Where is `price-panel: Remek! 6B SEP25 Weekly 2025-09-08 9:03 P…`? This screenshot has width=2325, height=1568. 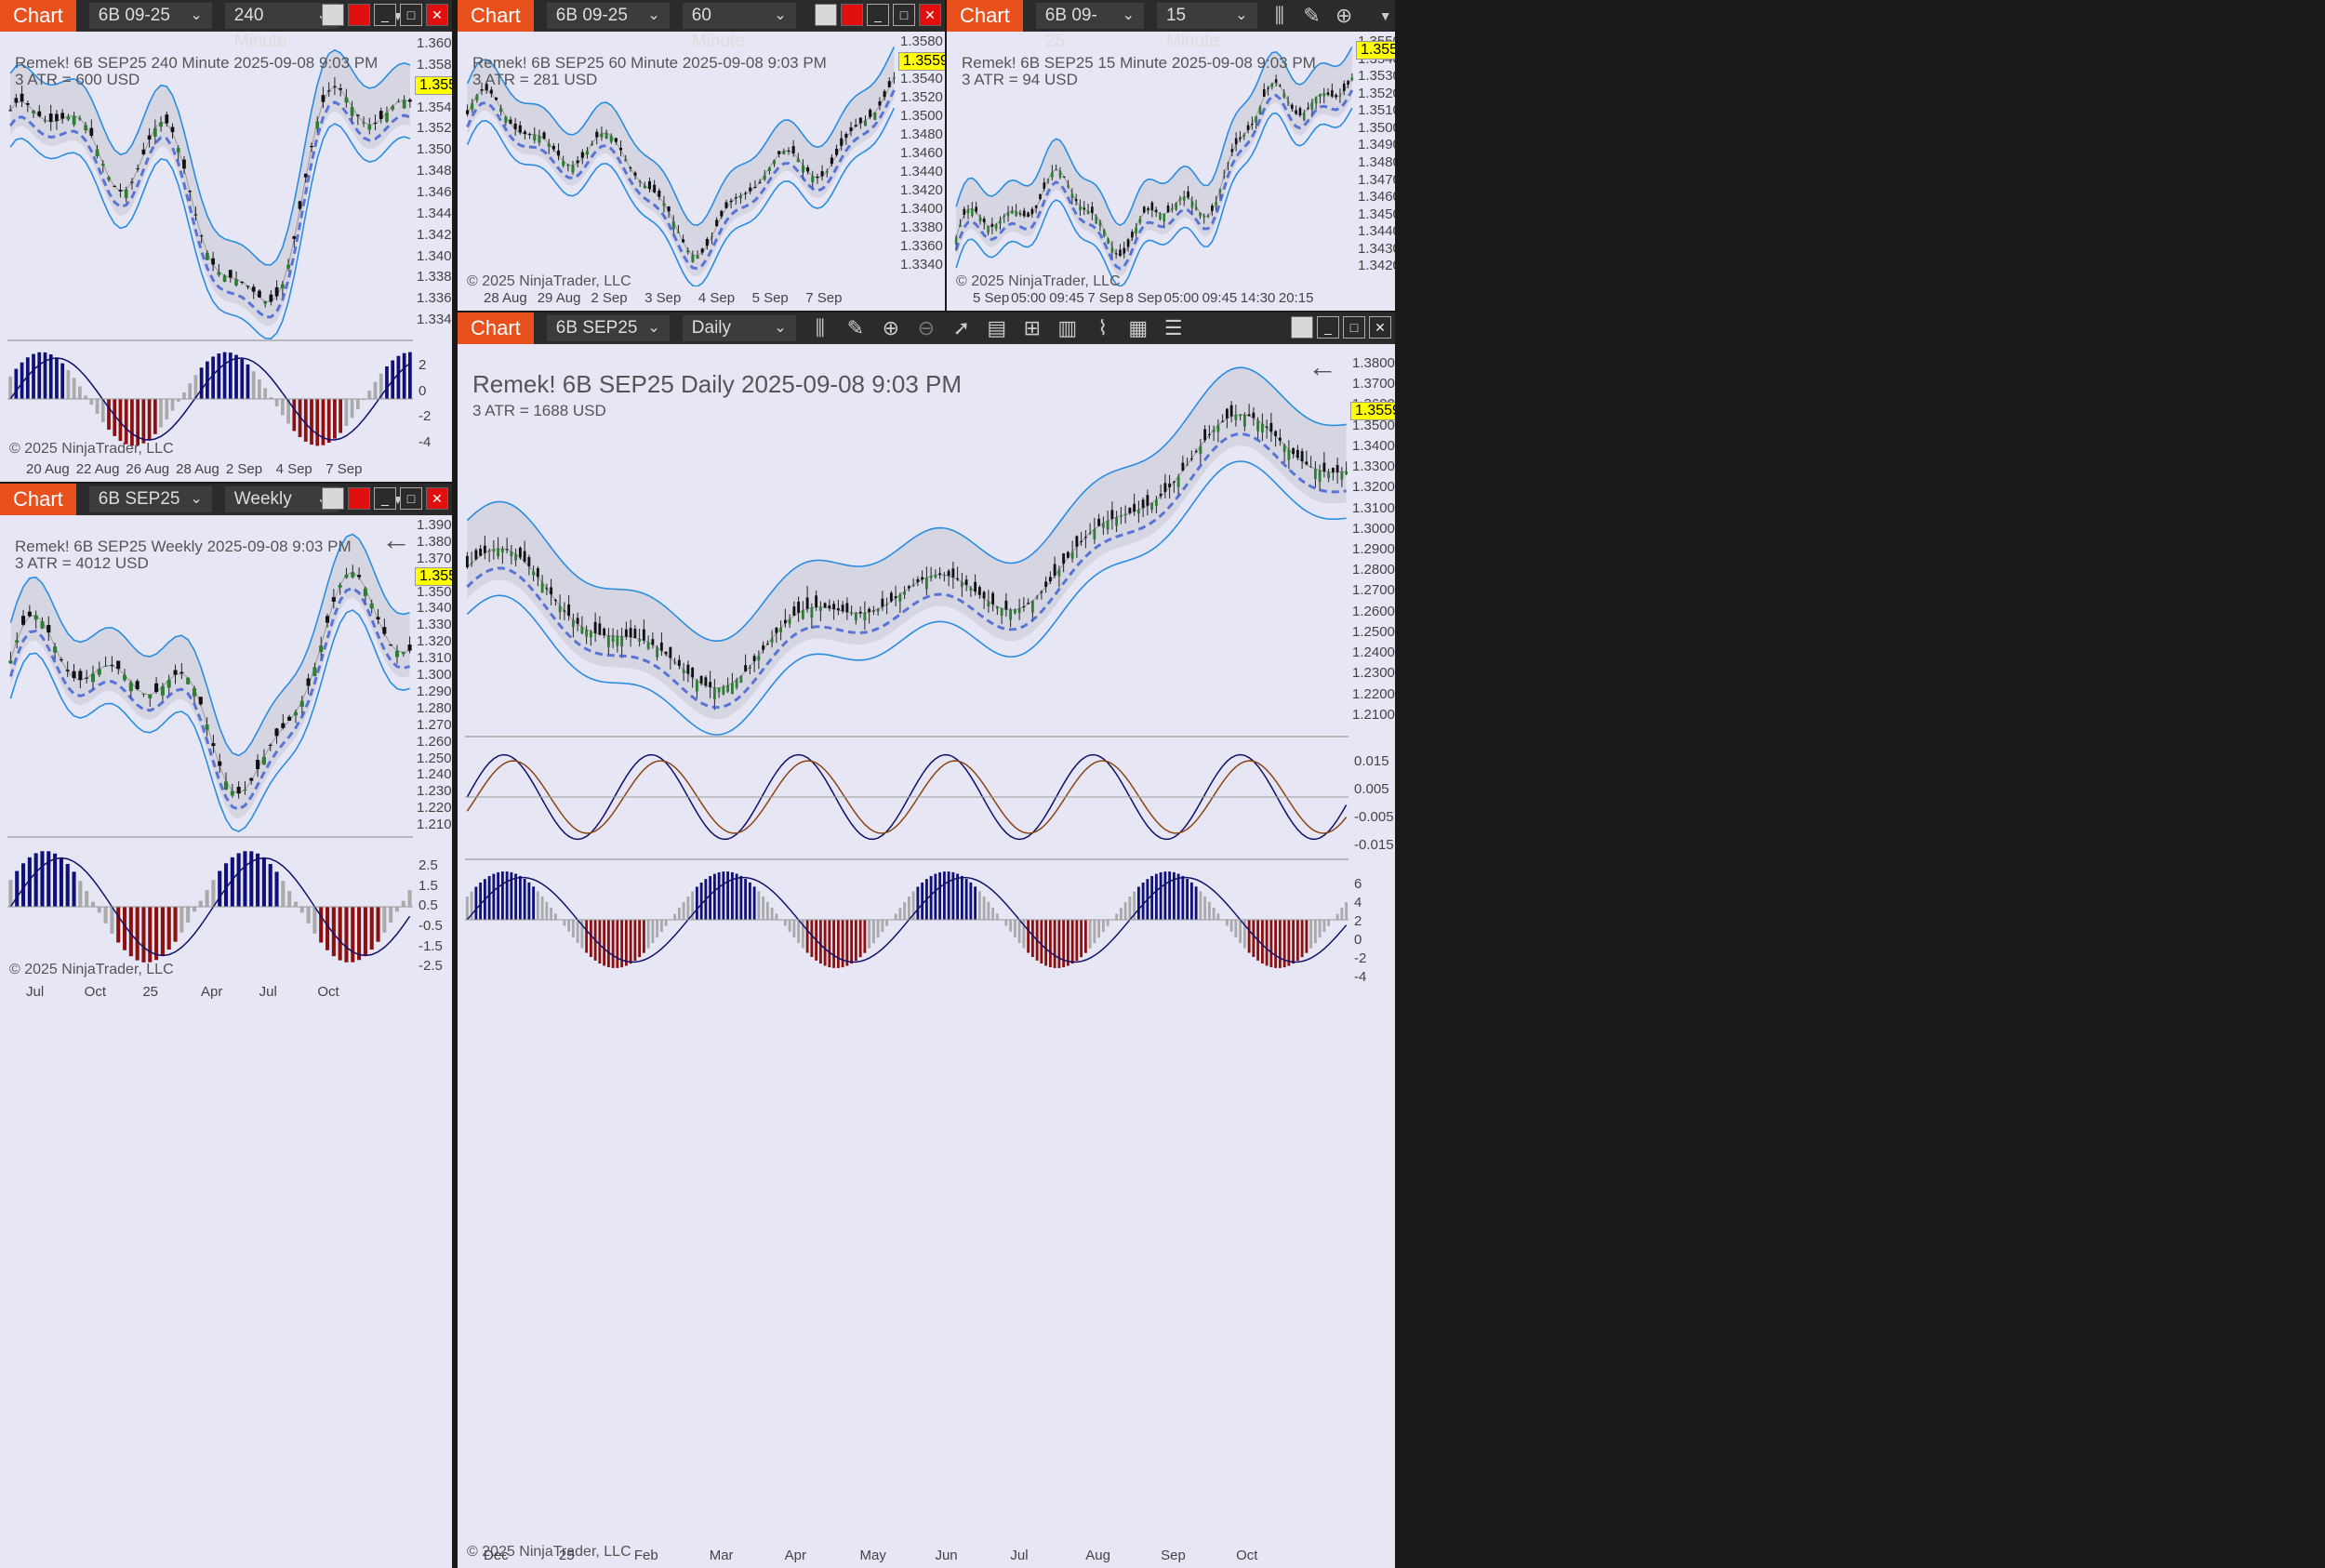
price-panel: Remek! 6B SEP25 Weekly 2025-09-08 9:03 P… is located at coordinates (210, 747).